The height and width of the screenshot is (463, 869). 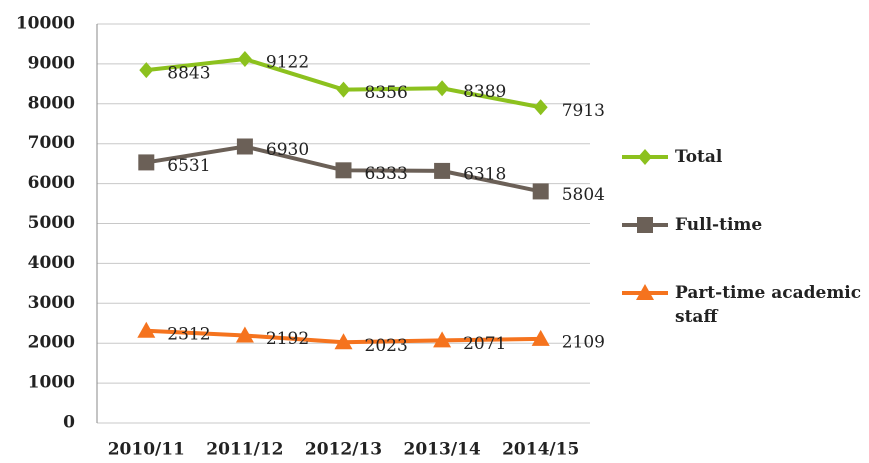 I want to click on data-label: 8843, so click(x=188, y=74).